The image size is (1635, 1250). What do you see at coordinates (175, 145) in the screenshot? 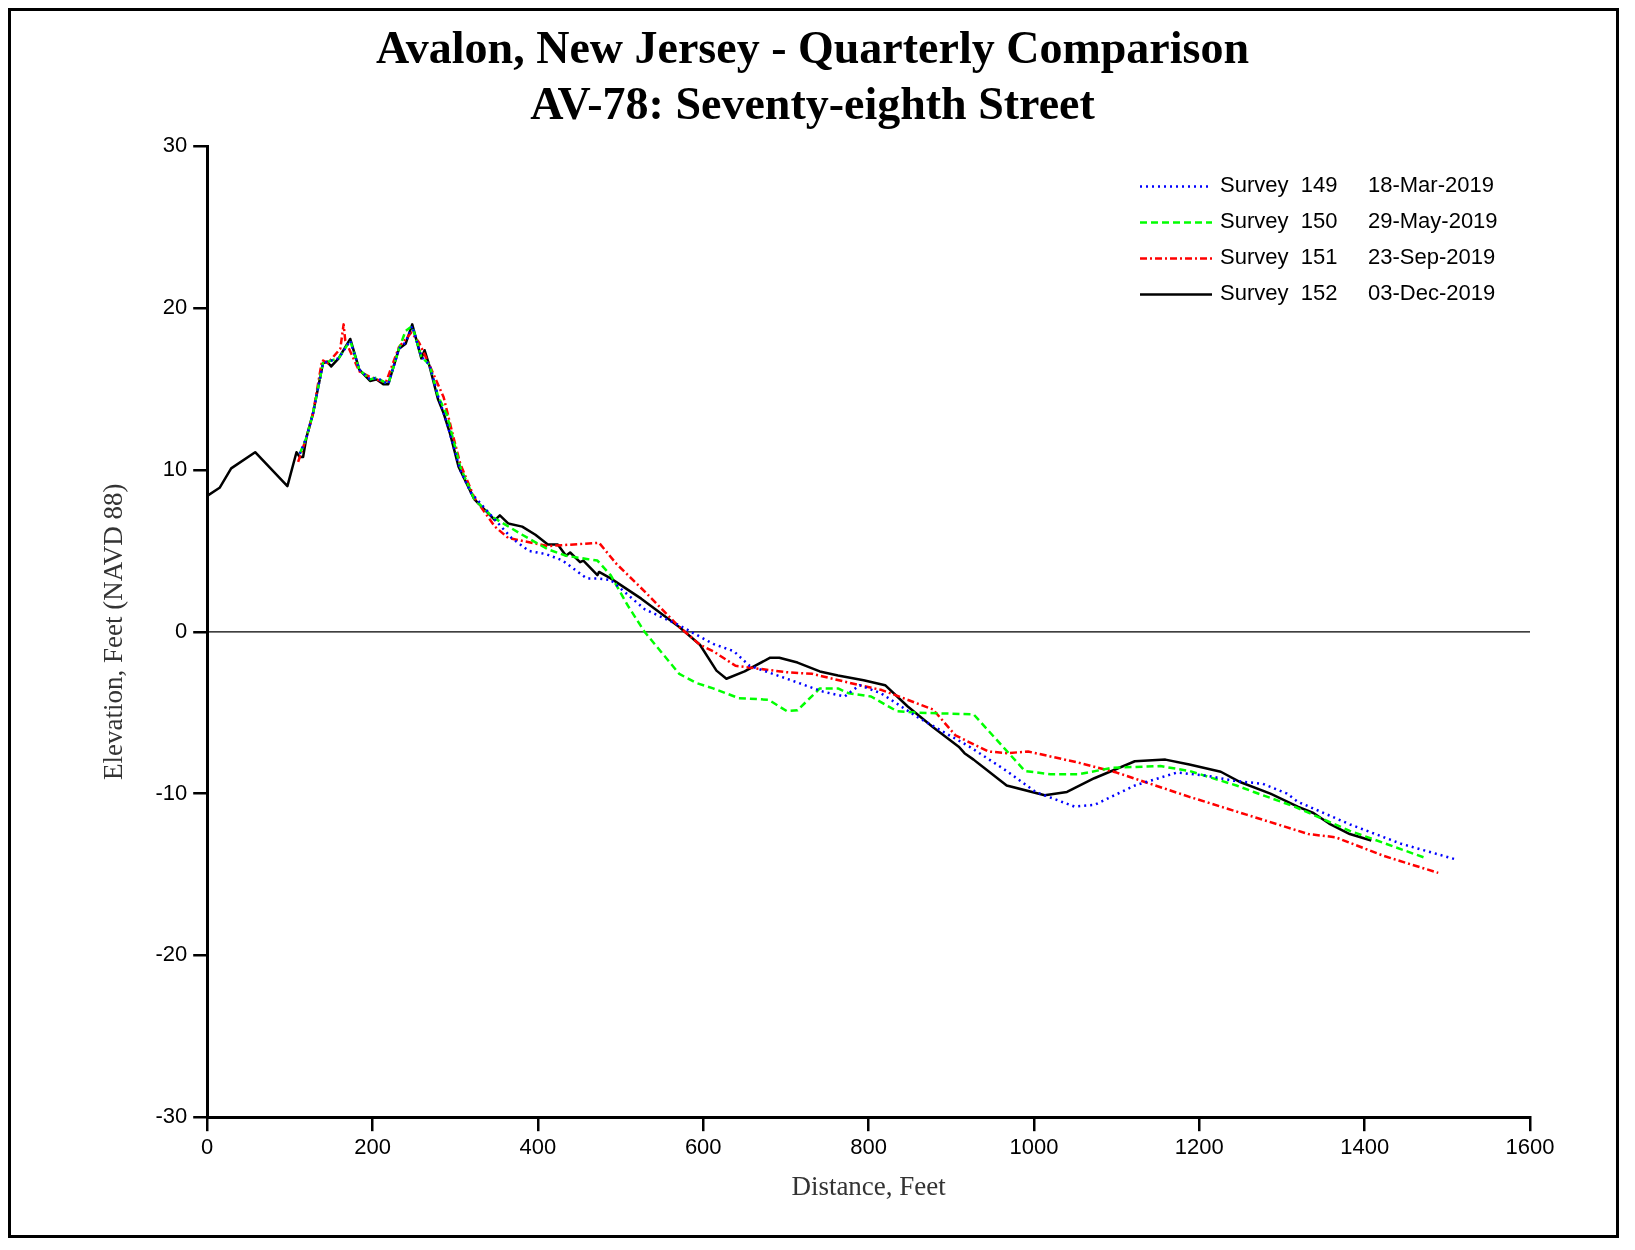
I see `y-tick-label: 30` at bounding box center [175, 145].